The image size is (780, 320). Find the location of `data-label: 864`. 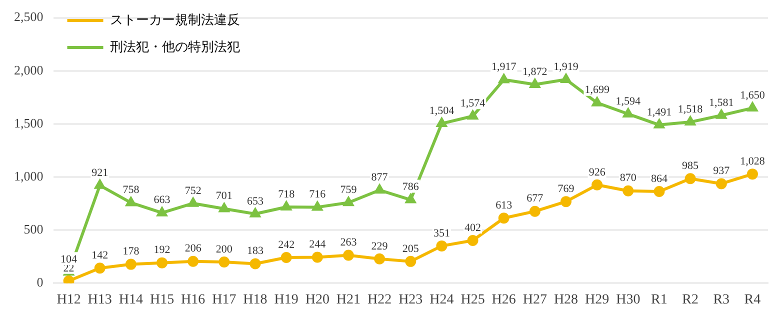

data-label: 864 is located at coordinates (659, 178).